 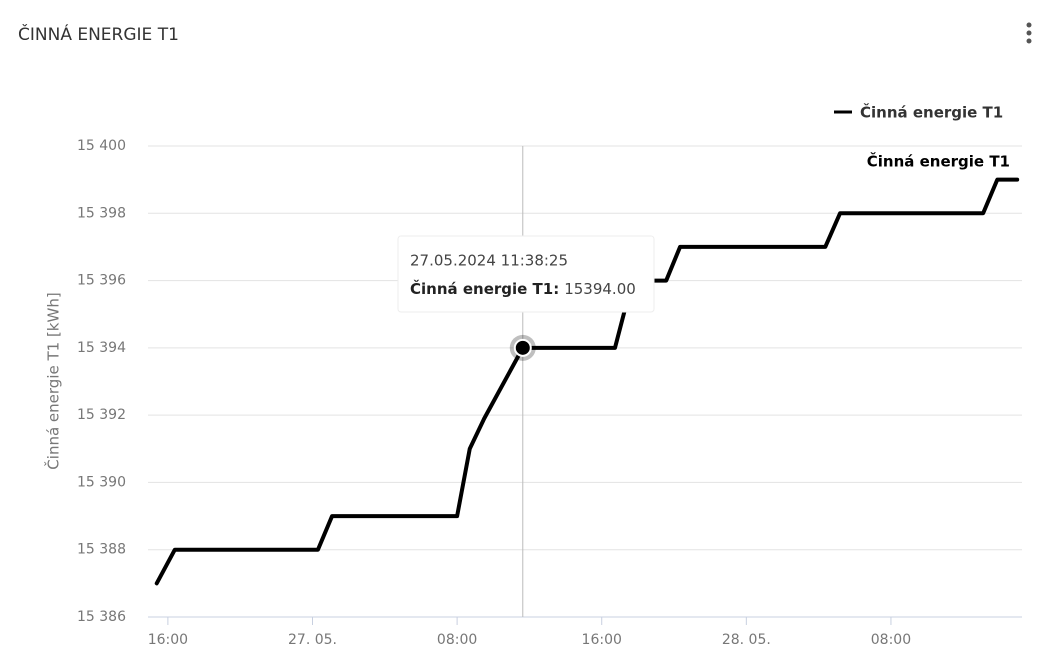 I want to click on tooltip-label: Činná energie T1:, so click(x=484, y=288).